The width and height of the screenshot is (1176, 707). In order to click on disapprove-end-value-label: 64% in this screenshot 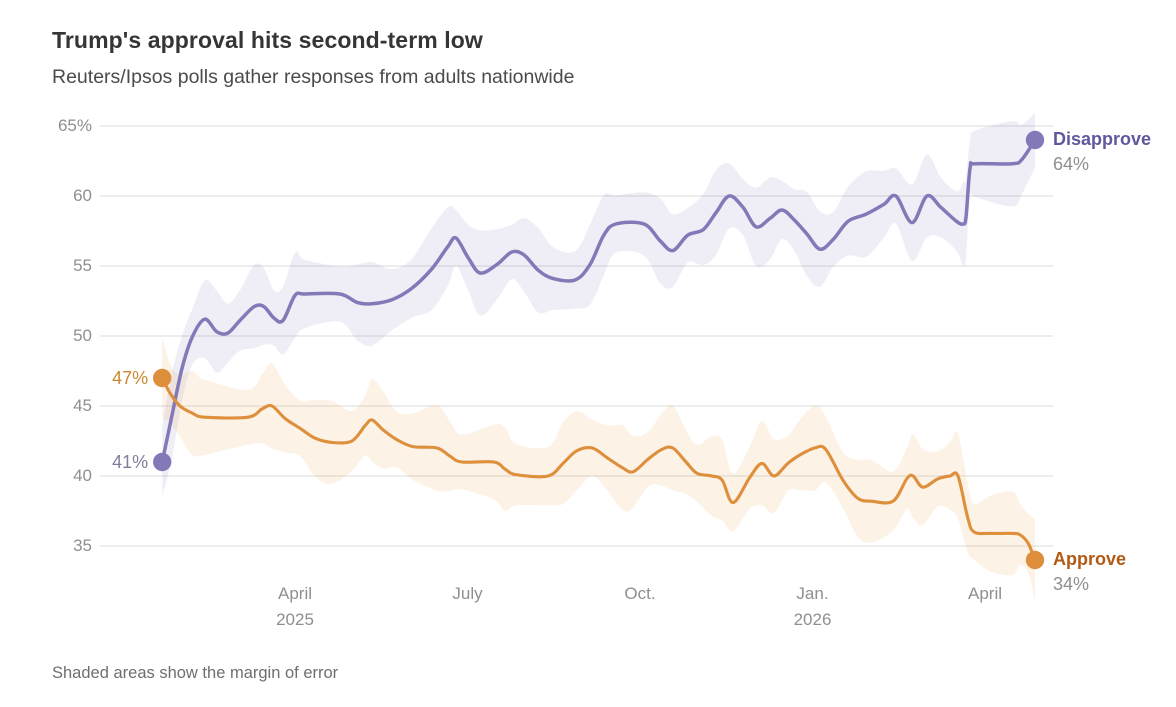, I will do `click(1071, 164)`.